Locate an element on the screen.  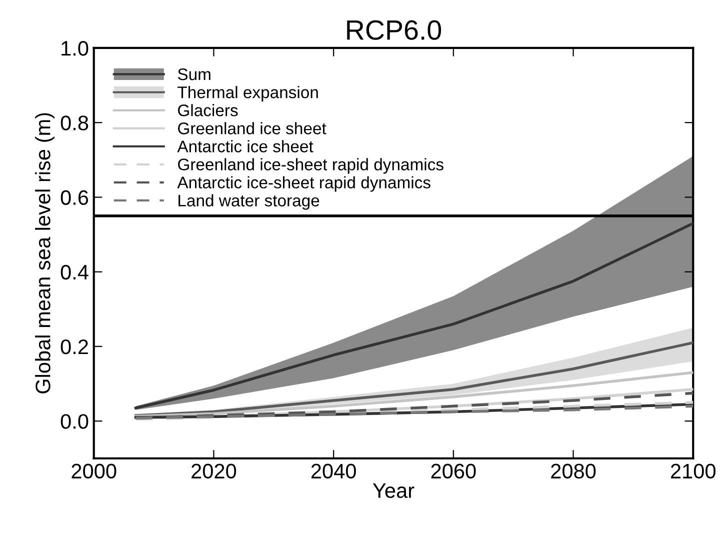
chart-title: RCP6.0 is located at coordinates (394, 30).